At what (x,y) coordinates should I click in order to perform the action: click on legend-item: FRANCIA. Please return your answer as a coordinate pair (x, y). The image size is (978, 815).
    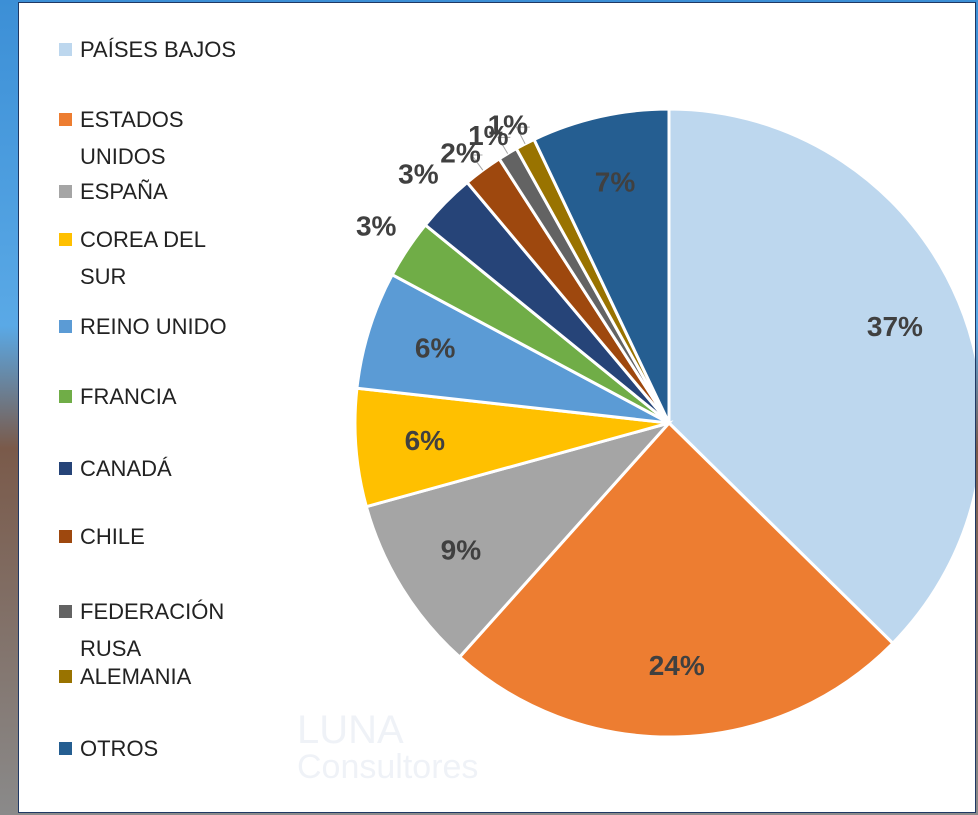
    Looking at the image, I should click on (151, 396).